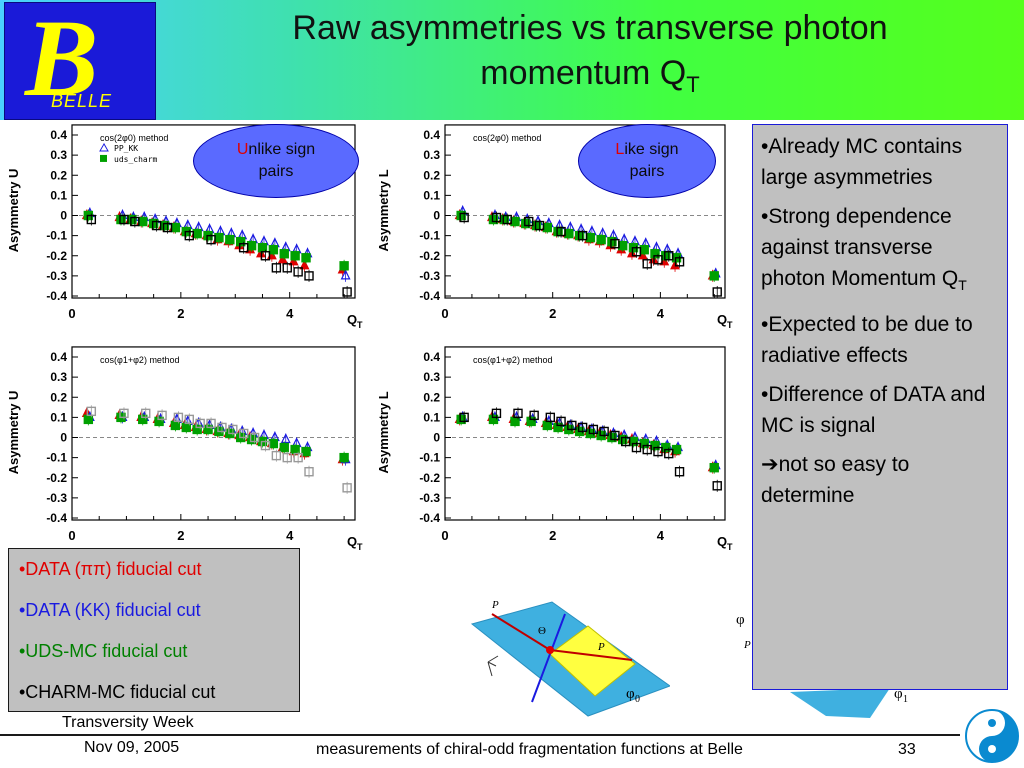 Image resolution: width=1024 pixels, height=768 pixels. Describe the element at coordinates (542, 631) in the screenshot. I see `theta-label: Θ` at that location.